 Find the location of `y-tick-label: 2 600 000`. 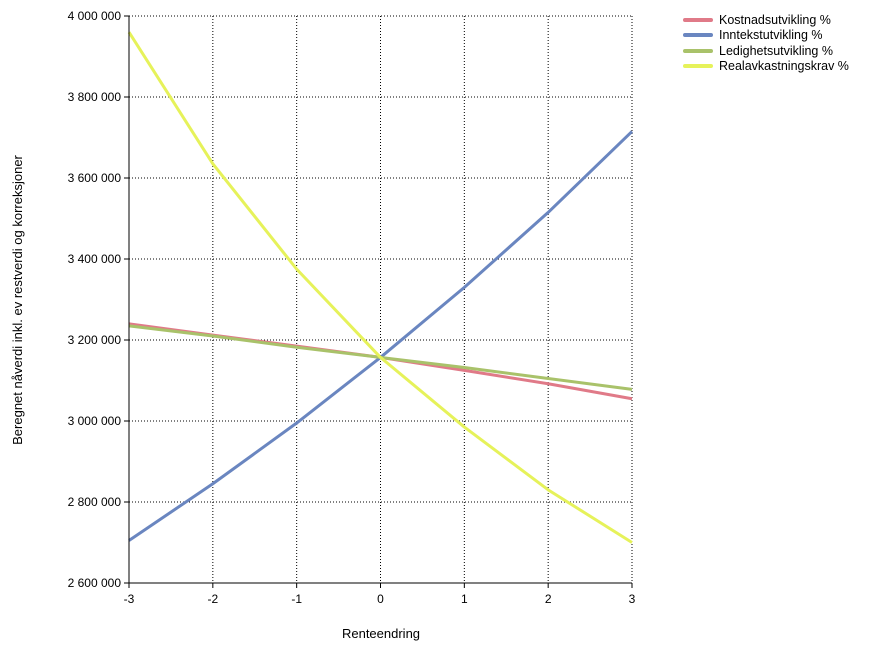

y-tick-label: 2 600 000 is located at coordinates (95, 583).